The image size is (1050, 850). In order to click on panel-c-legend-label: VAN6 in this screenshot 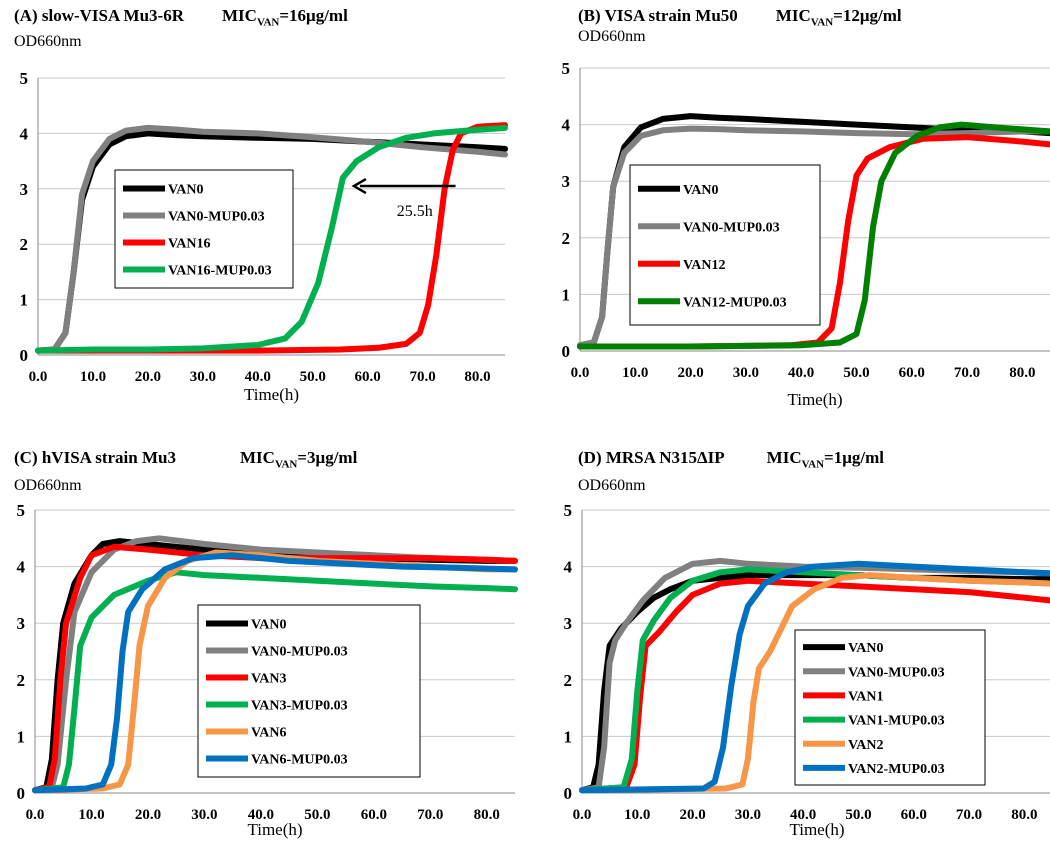, I will do `click(269, 733)`.